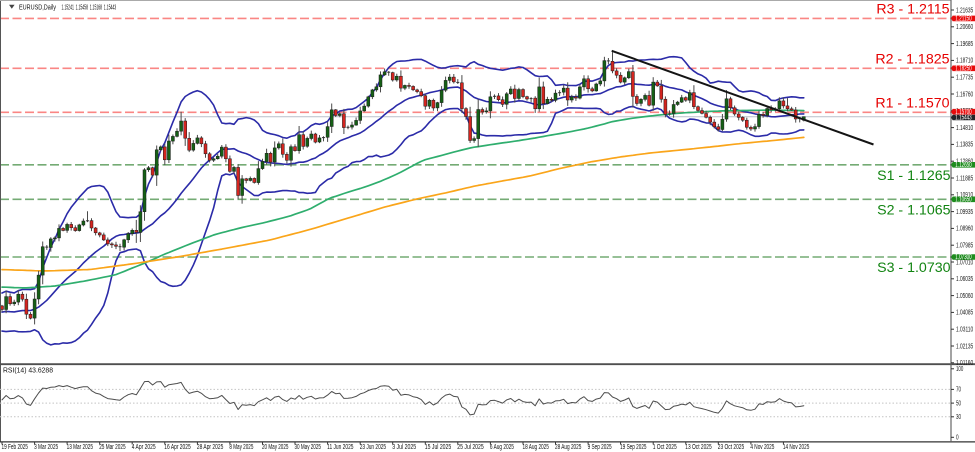  I want to click on svg-text: 1.15458, so click(82, 7).